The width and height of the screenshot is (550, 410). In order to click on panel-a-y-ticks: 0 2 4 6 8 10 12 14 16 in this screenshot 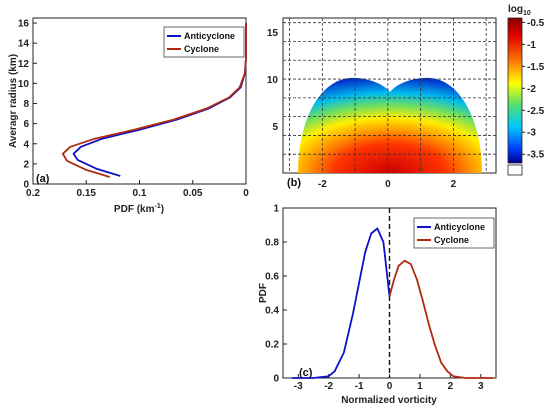, I will do `click(27, 105)`.